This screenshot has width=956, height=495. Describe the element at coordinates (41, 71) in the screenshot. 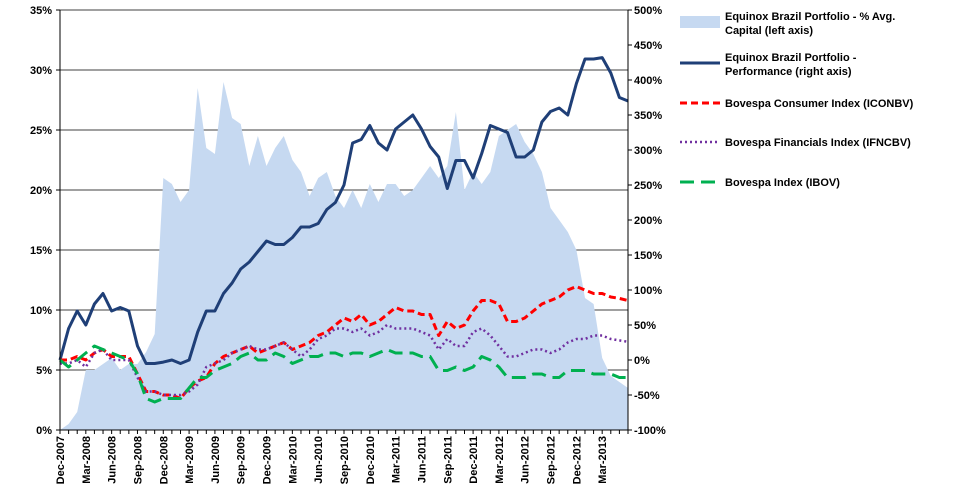

I see `left-tick-label: 30%` at that location.